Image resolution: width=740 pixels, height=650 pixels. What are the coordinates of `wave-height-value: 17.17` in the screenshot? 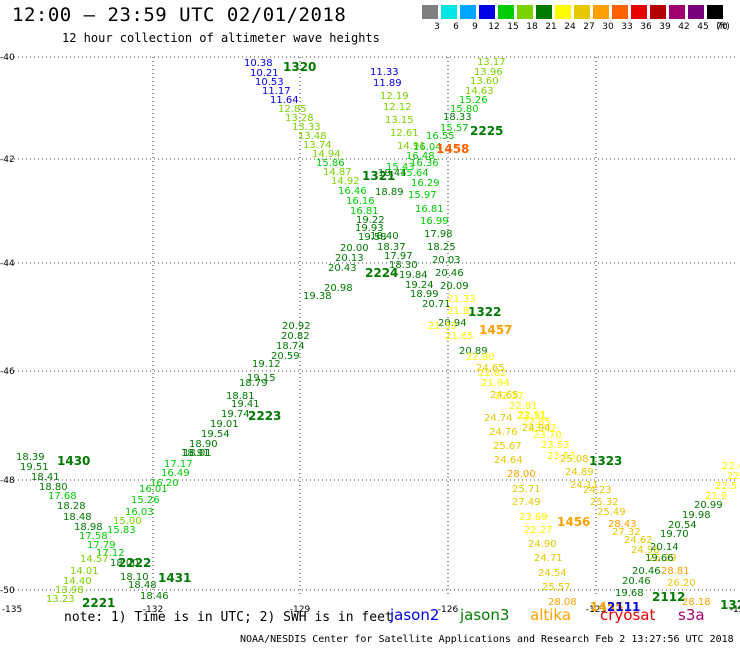 It's located at (178, 464).